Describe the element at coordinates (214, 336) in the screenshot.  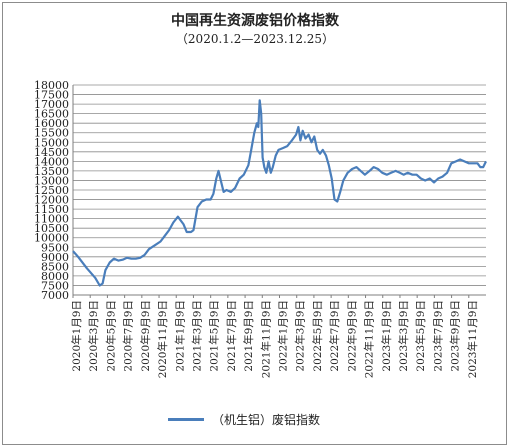
I see `x-tick-label: 2021年5月9日` at that location.